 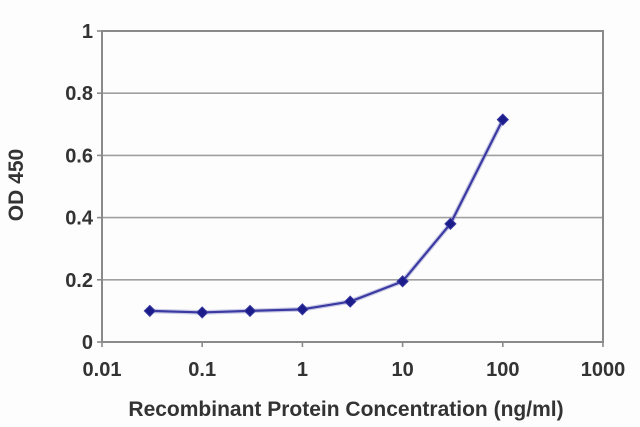 I want to click on y-tick-label: 0.8, so click(x=79, y=94).